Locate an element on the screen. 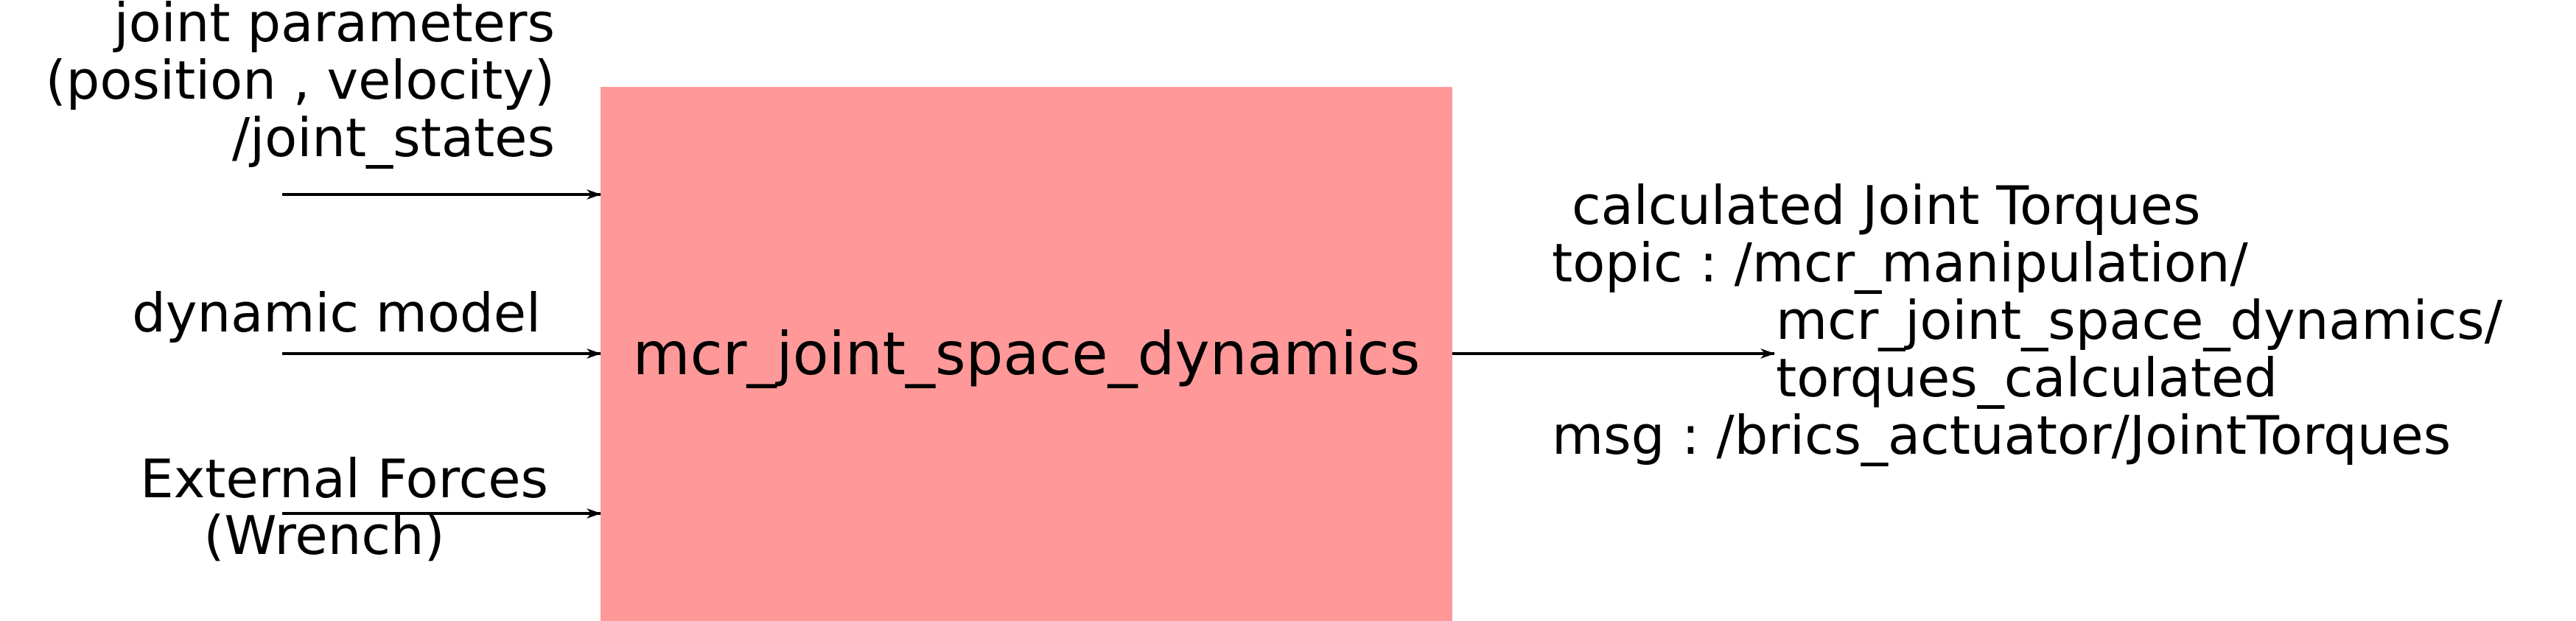  dynamics-node-label: mcr_joint_space_dynamics is located at coordinates (1027, 354).